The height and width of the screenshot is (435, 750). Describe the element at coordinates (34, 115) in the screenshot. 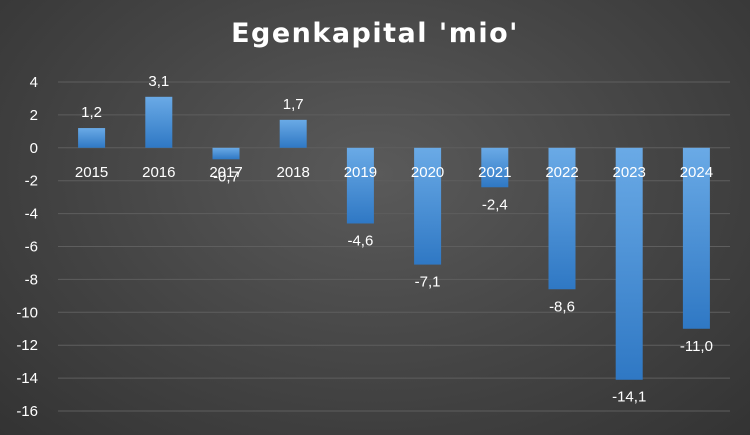

I see `y-tick-label: 2` at that location.